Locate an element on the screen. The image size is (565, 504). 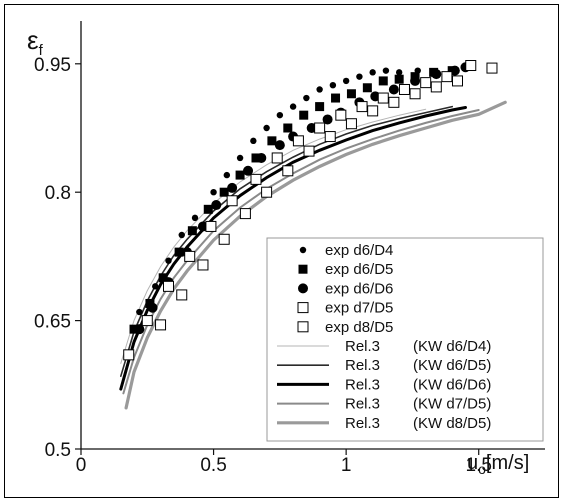
y-tick-label: 0.95 is located at coordinates (52, 65).